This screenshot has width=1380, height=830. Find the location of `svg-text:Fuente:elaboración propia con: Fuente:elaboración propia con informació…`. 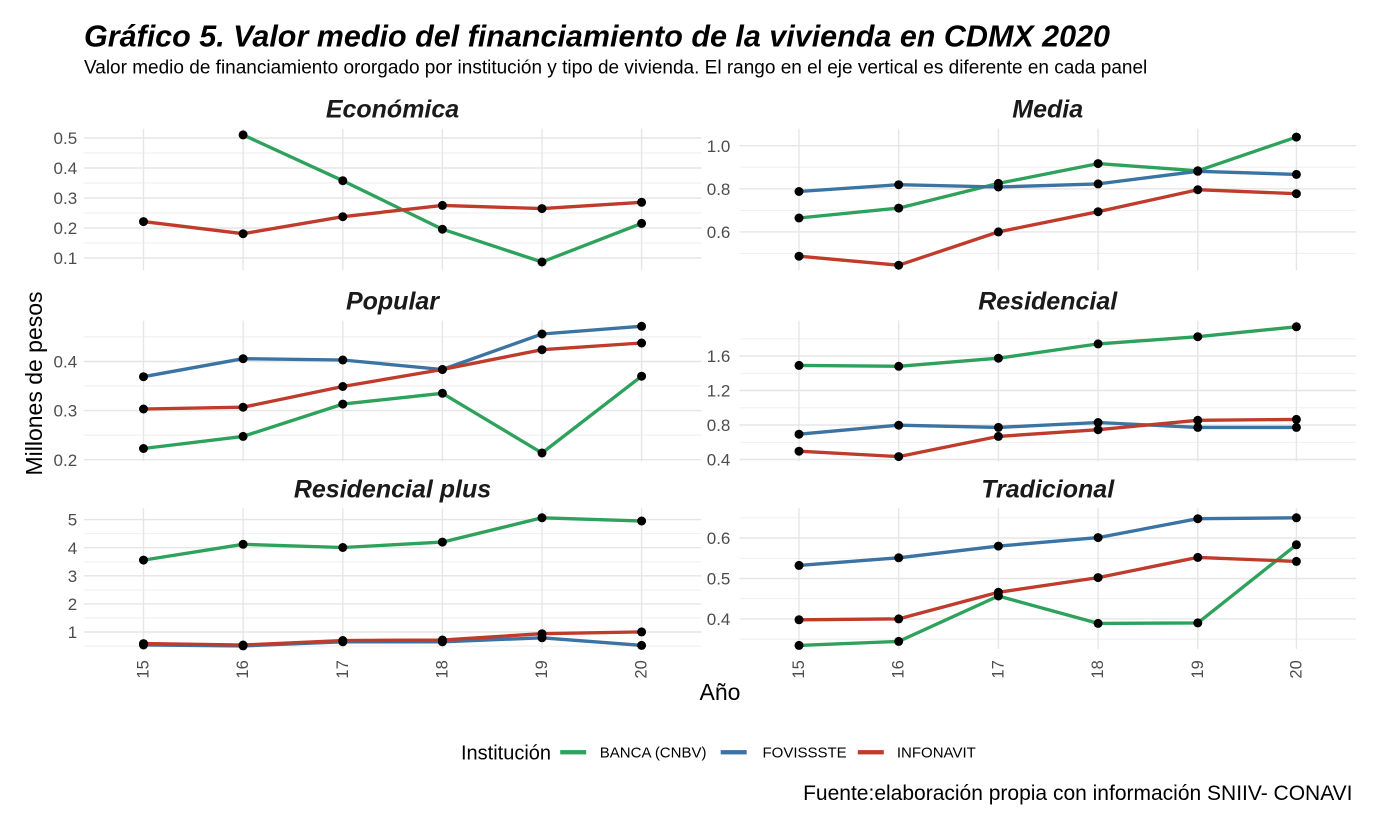

svg-text:Fuente:elaboración propia con: Fuente:elaboración propia con informació… is located at coordinates (1077, 793).